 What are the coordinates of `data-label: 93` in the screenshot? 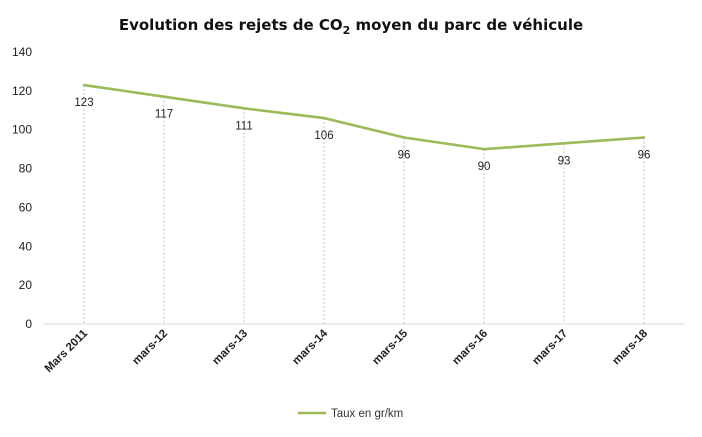 It's located at (564, 161).